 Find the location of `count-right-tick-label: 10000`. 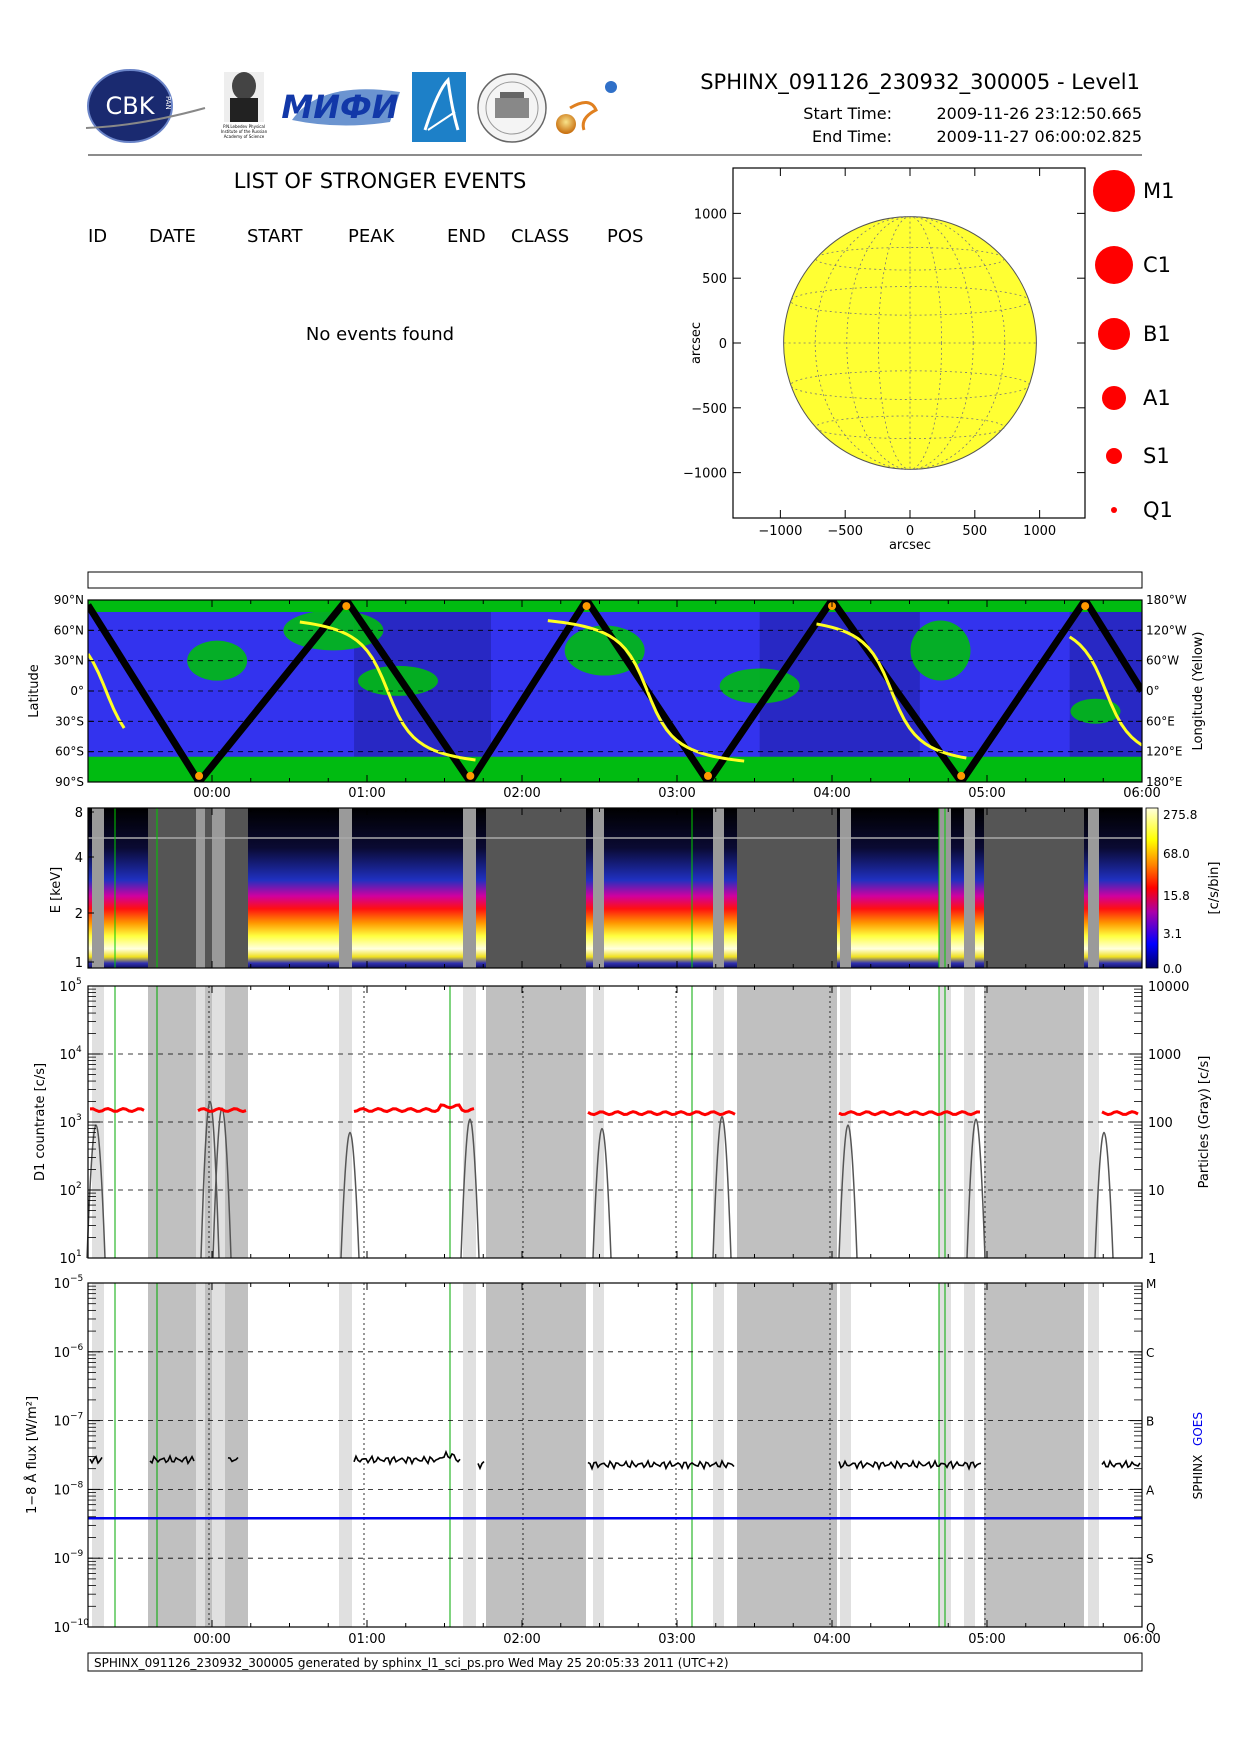

count-right-tick-label: 10000 is located at coordinates (1168, 987).